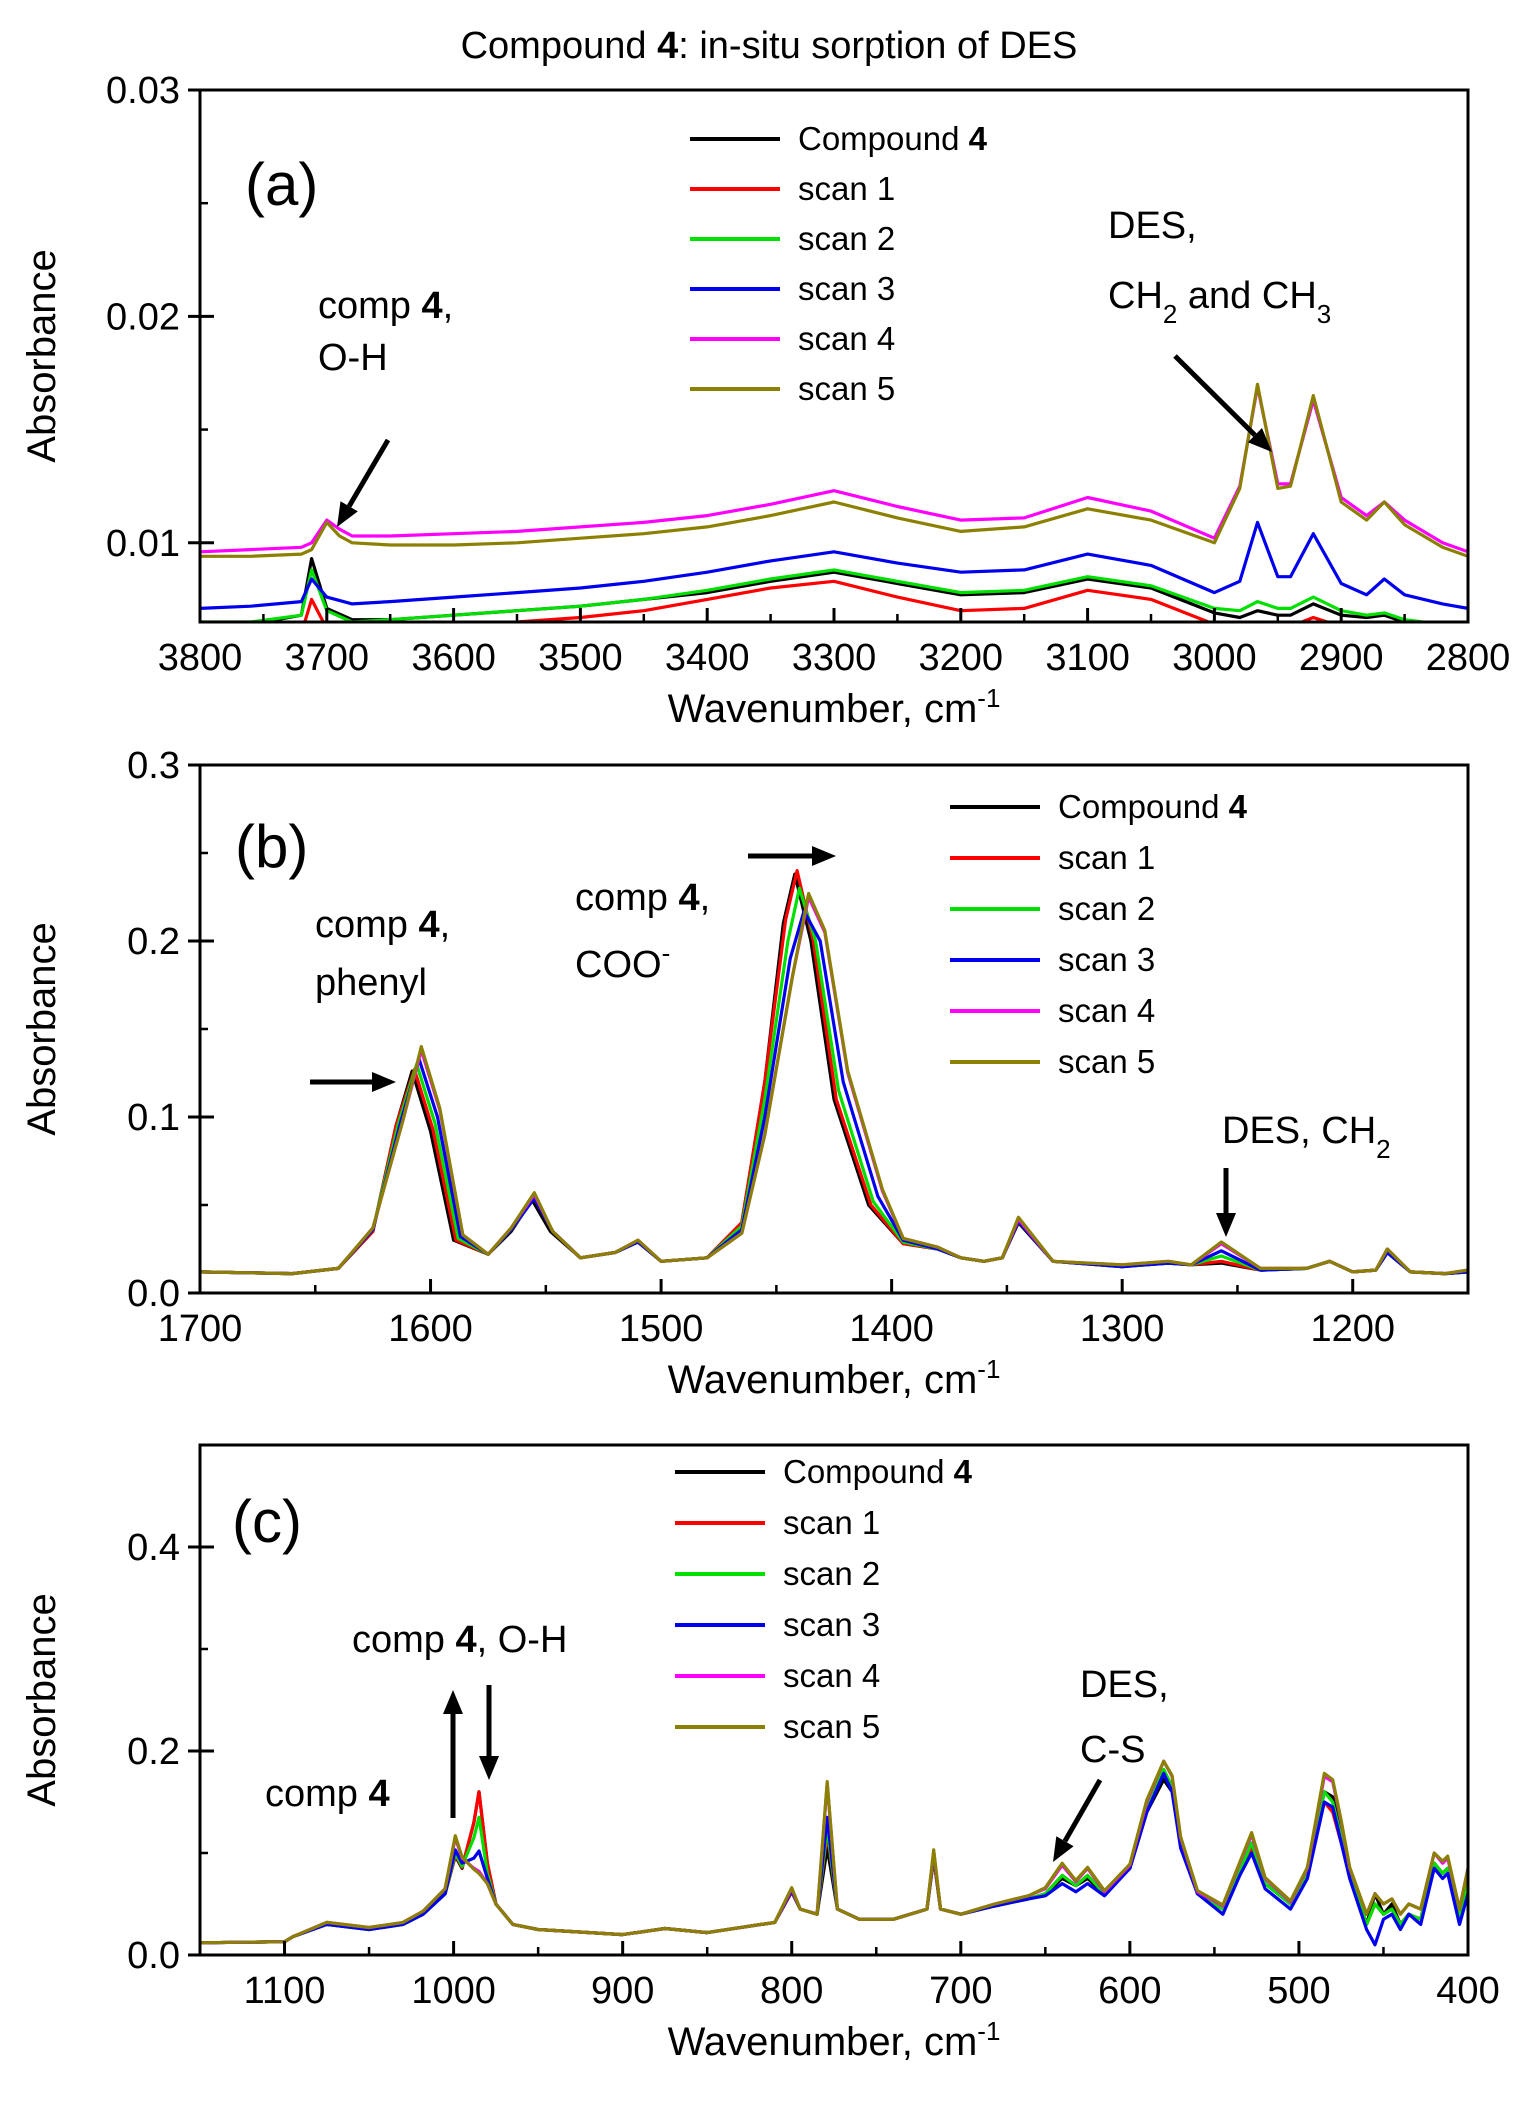 This screenshot has height=2121, width=1538. What do you see at coordinates (267, 1521) in the screenshot?
I see `panel-letter: (c)` at bounding box center [267, 1521].